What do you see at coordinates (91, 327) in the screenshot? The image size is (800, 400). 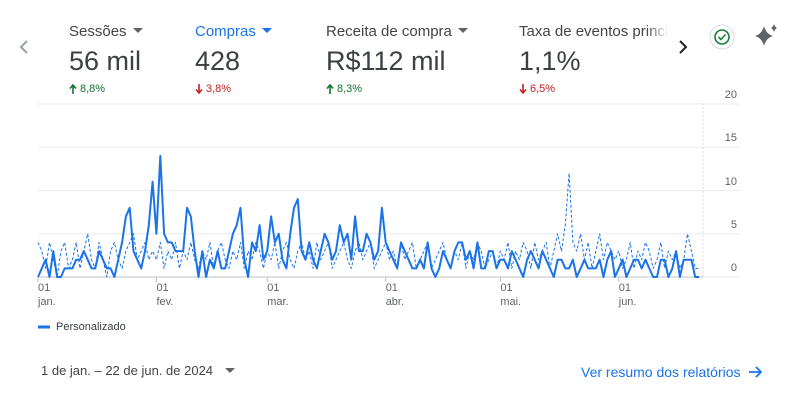 I see `legend-label: Personalizado` at bounding box center [91, 327].